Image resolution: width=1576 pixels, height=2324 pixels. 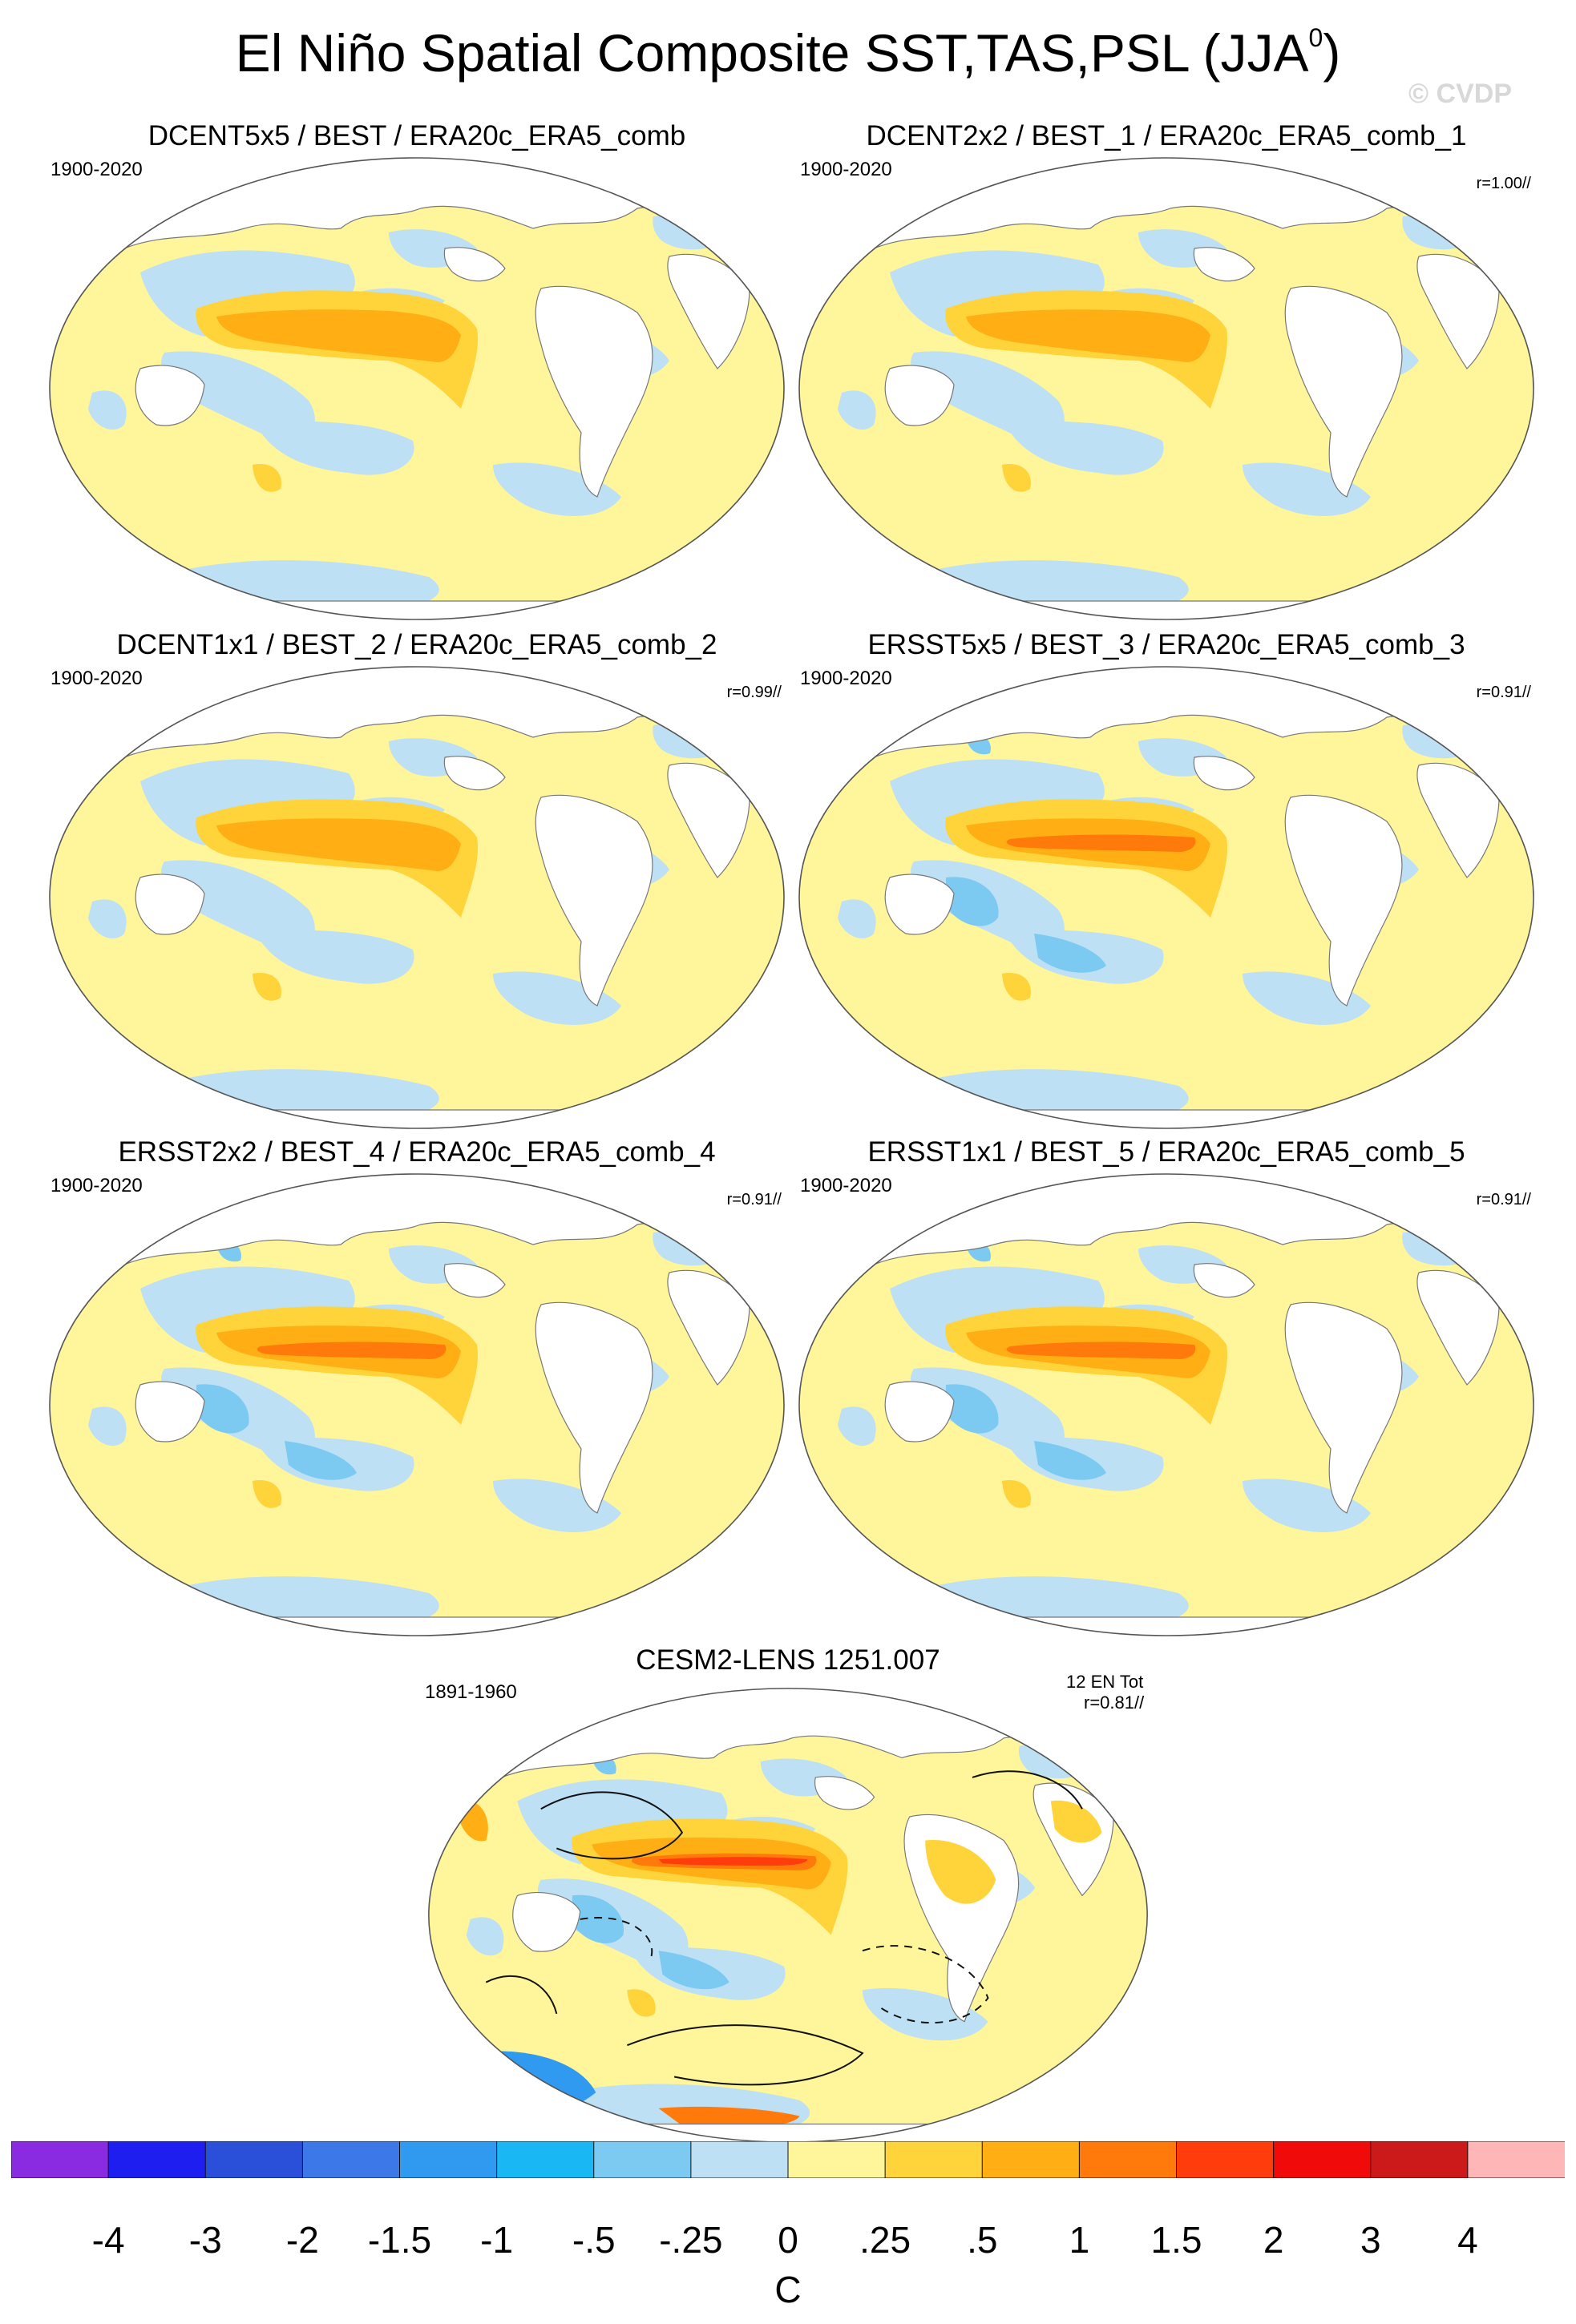 I want to click on colorbar-tick-label: 1.5, so click(x=1176, y=2240).